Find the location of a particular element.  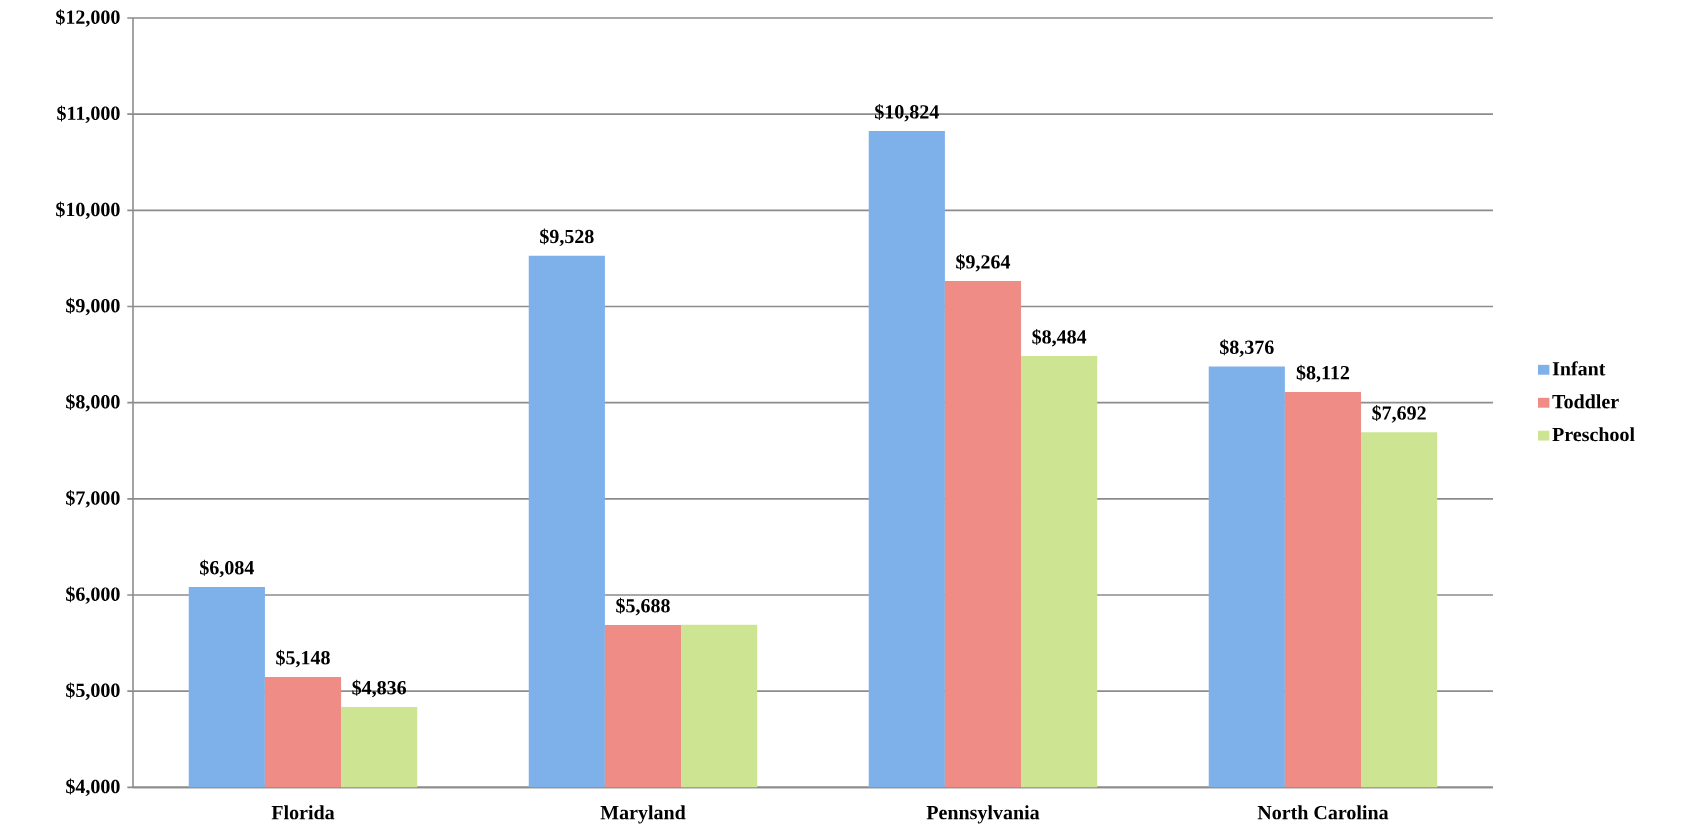

data-label: $5,688 is located at coordinates (643, 606).